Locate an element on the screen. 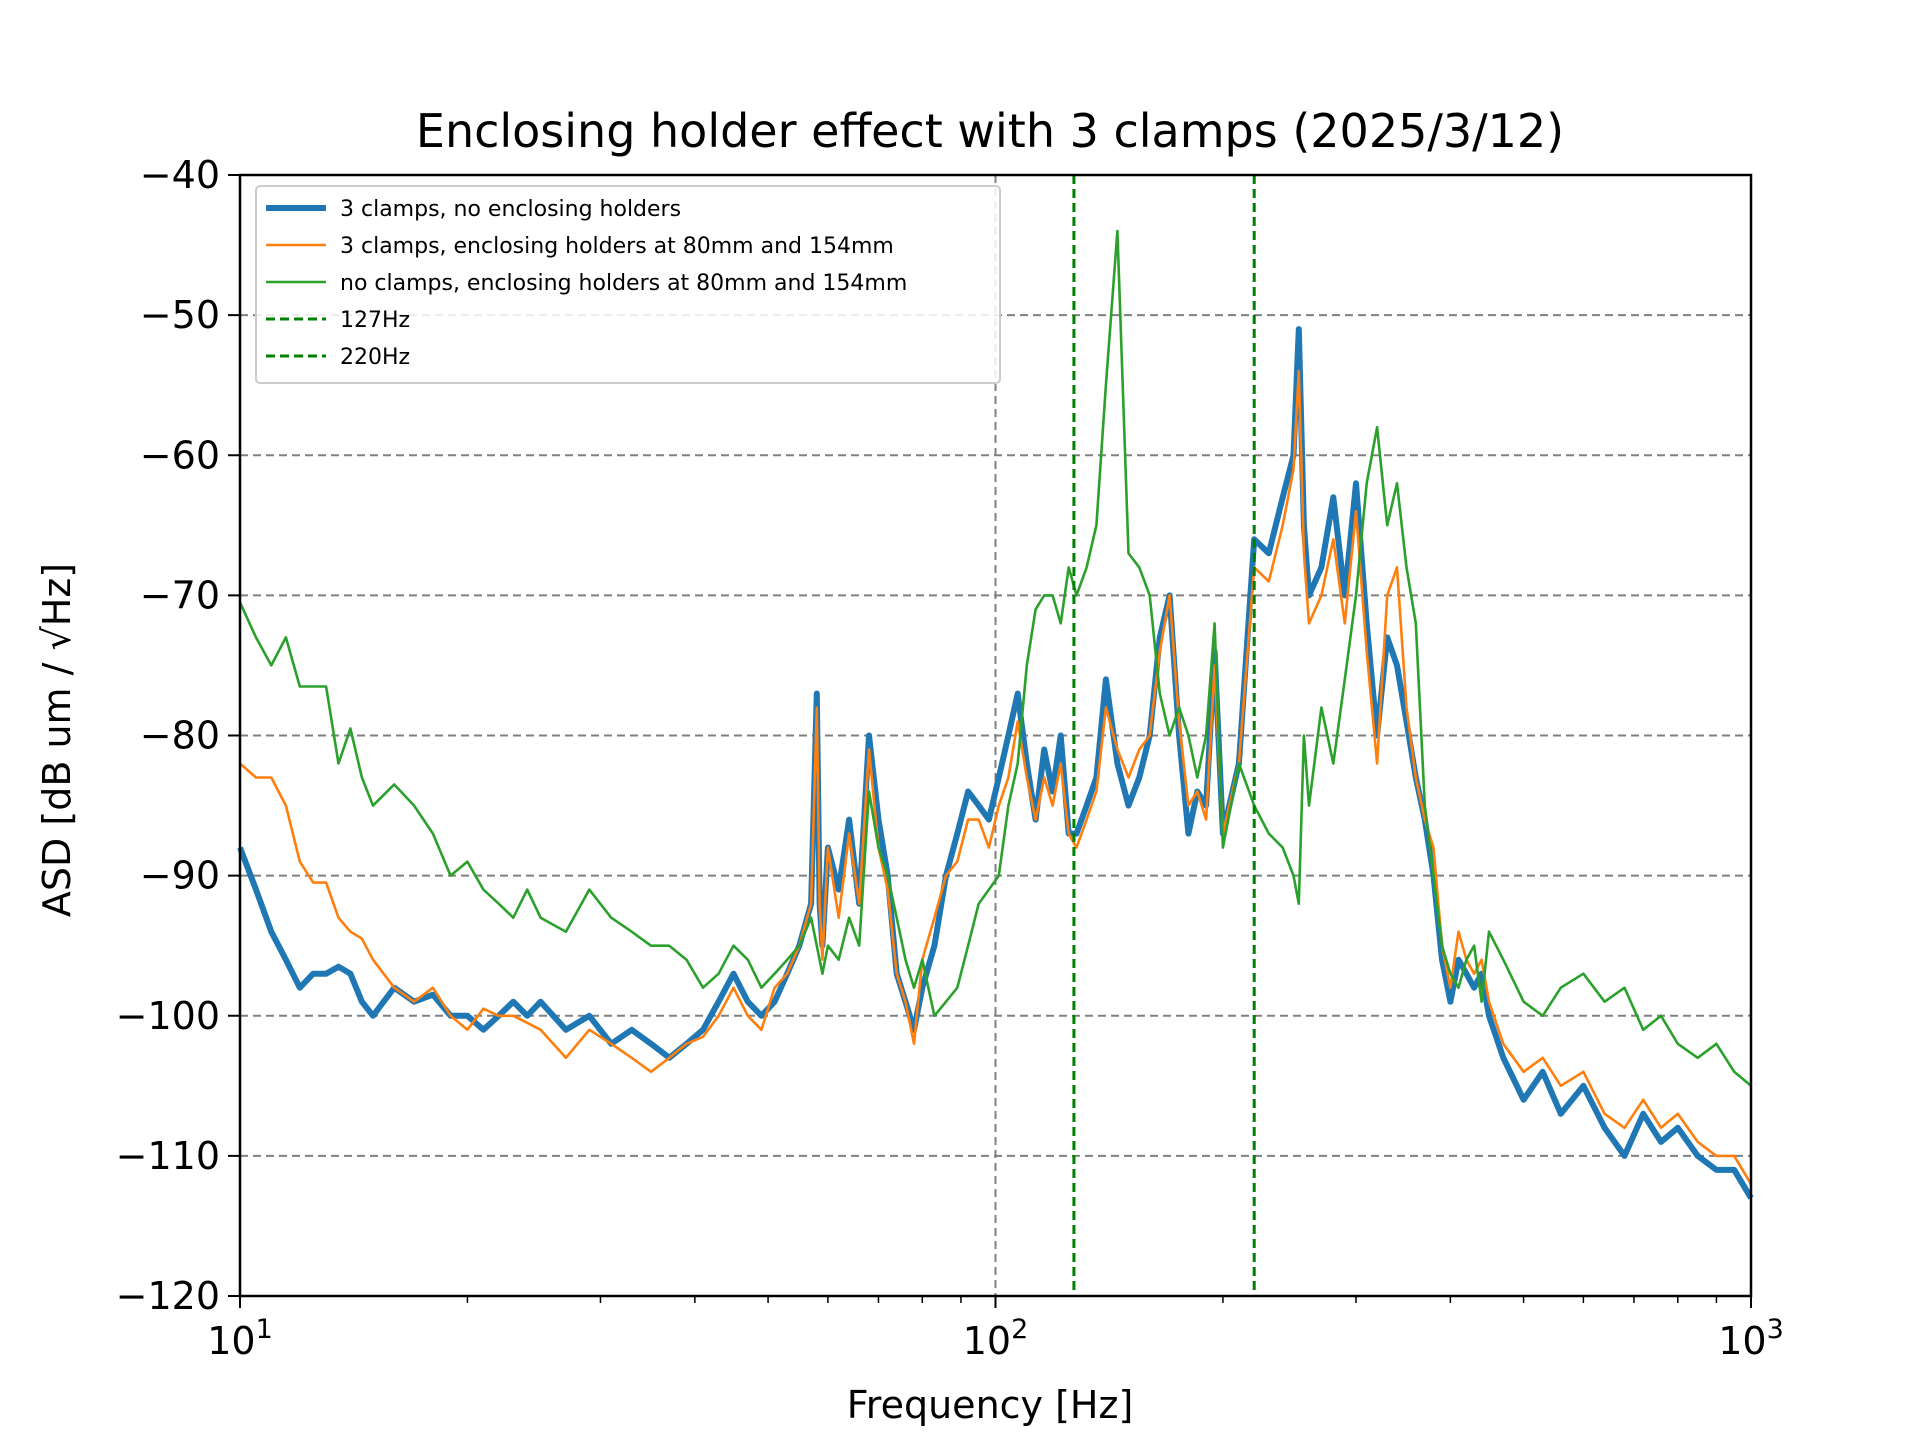 The width and height of the screenshot is (1920, 1445). vlines-group is located at coordinates (1164, 735).